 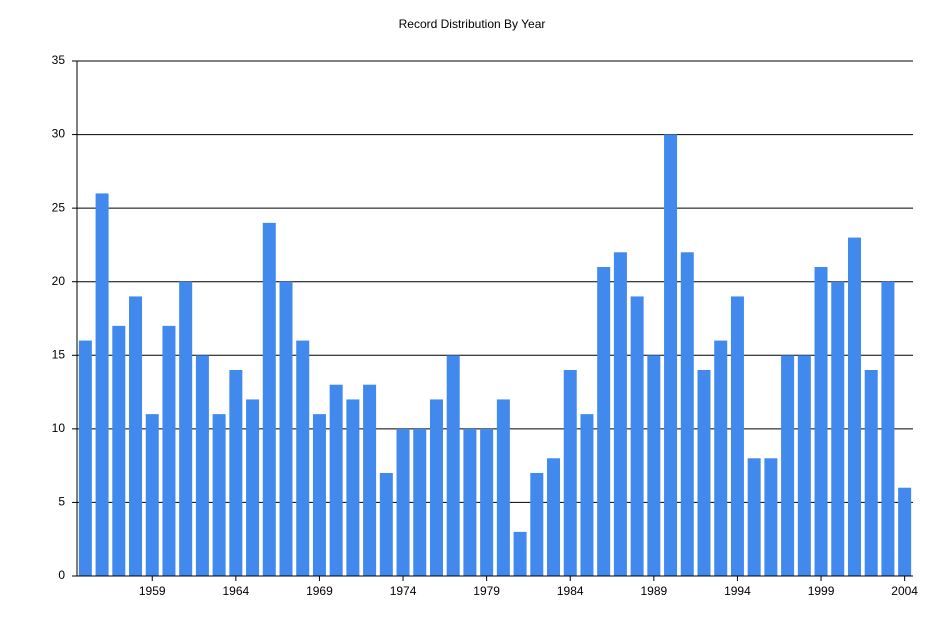 What do you see at coordinates (319, 591) in the screenshot?
I see `x-tick-label: 1969` at bounding box center [319, 591].